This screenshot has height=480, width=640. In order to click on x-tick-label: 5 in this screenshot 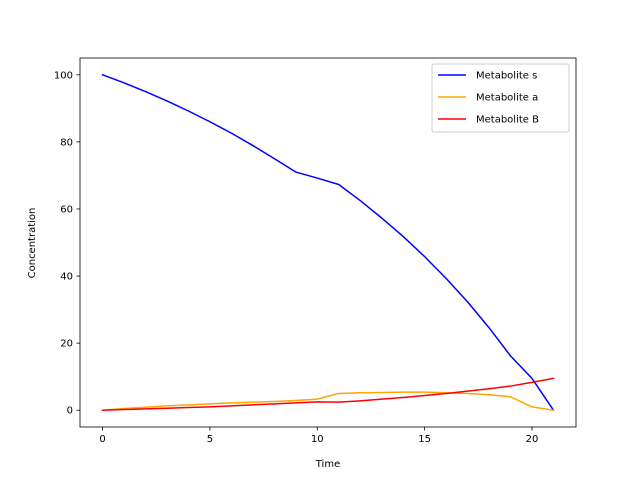, I will do `click(210, 439)`.